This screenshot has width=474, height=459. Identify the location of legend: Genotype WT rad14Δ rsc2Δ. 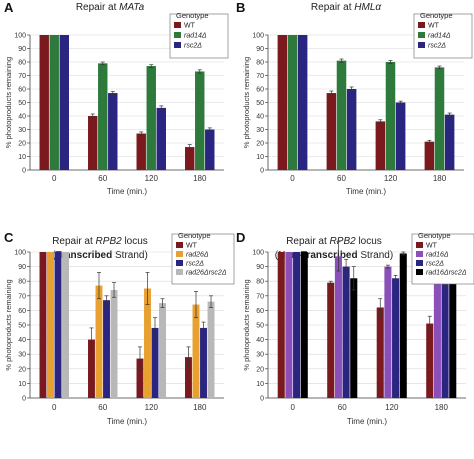
(443, 35).